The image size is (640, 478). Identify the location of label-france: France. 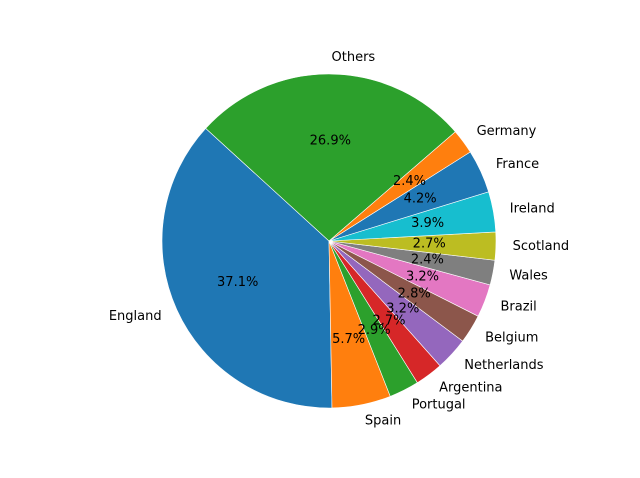
(517, 164).